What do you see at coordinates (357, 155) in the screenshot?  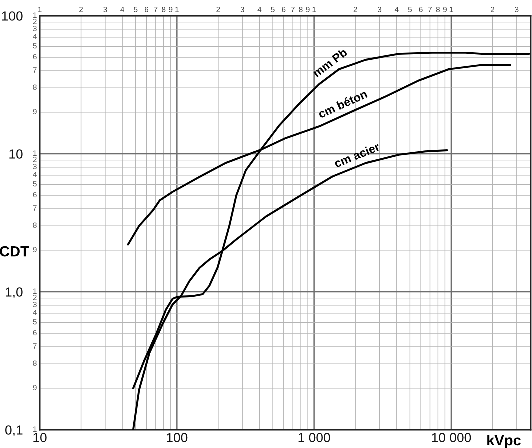 I see `text: cm acier` at bounding box center [357, 155].